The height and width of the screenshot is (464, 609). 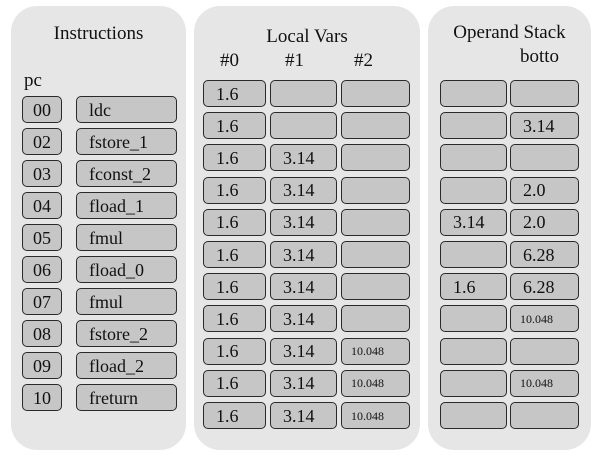 What do you see at coordinates (42, 173) in the screenshot?
I see `pc-cell: 03` at bounding box center [42, 173].